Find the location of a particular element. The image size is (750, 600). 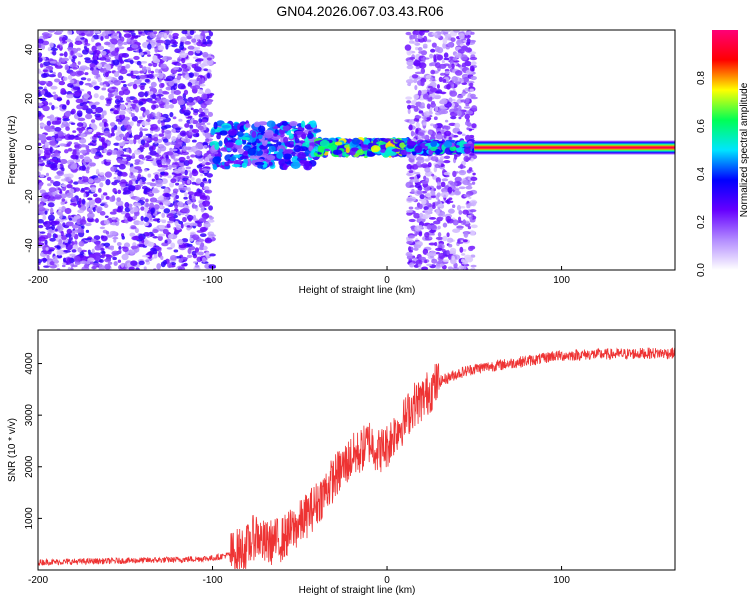

colorbar-tick-label: 0.0 is located at coordinates (701, 270).